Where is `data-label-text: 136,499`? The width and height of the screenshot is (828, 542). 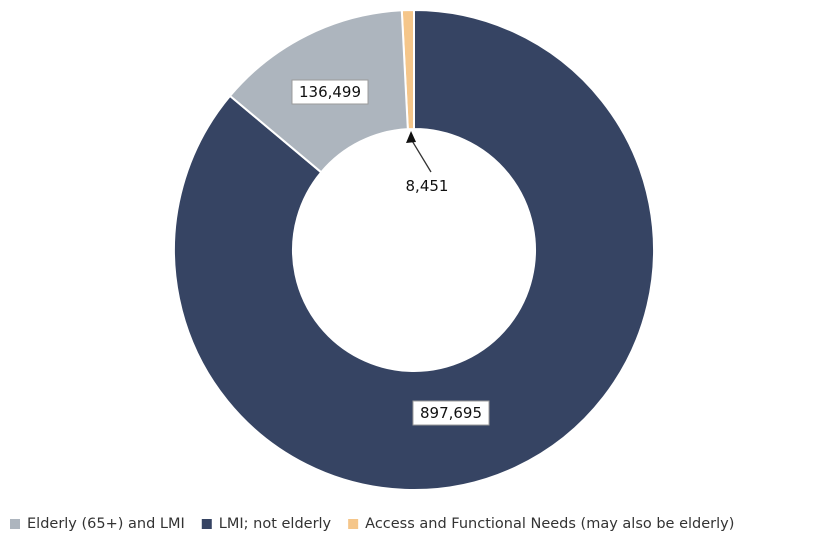
data-label-text: 136,499 is located at coordinates (330, 92).